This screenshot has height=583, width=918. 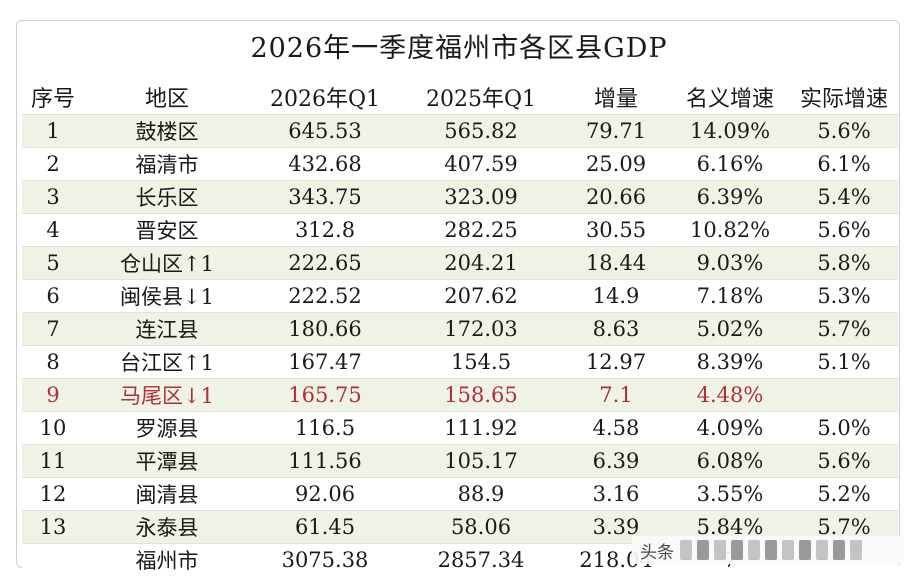 What do you see at coordinates (325, 296) in the screenshot?
I see `cell-q1-2026: 222.52` at bounding box center [325, 296].